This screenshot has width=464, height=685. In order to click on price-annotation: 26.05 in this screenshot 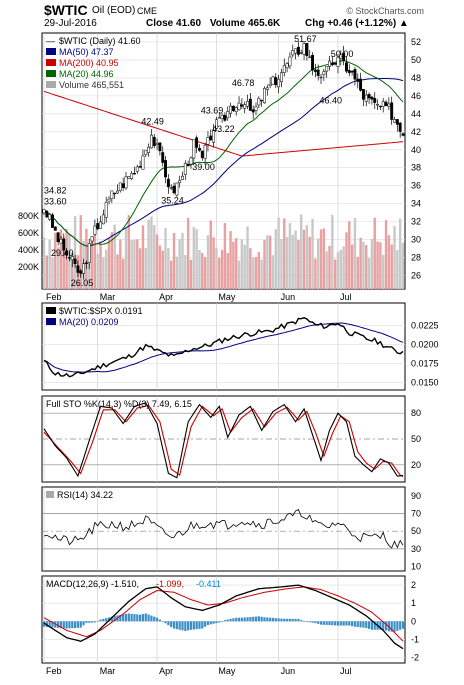, I will do `click(82, 283)`.